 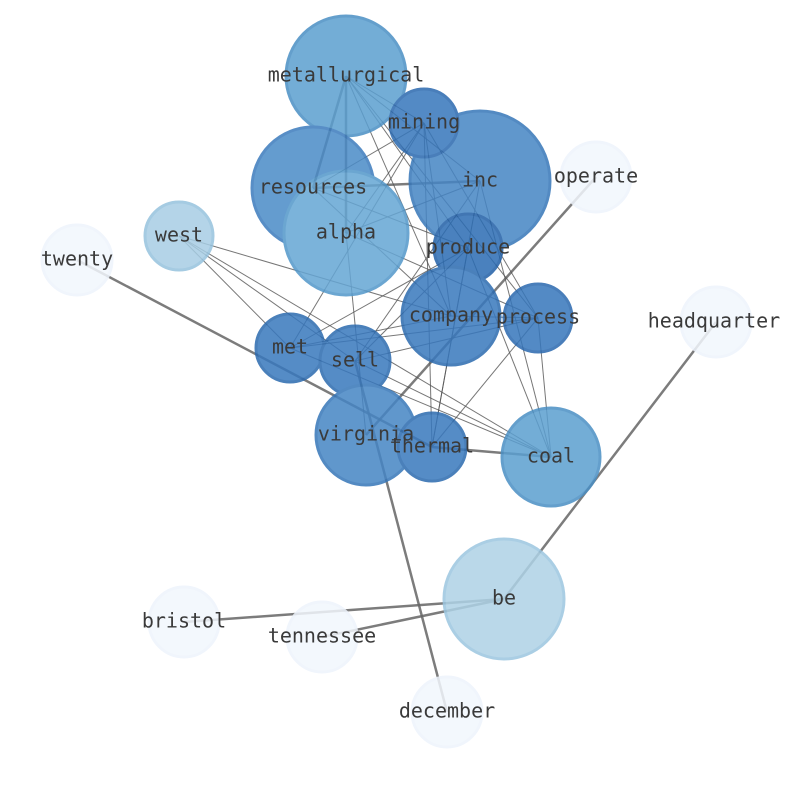 I want to click on node-label: alpha, so click(x=346, y=232).